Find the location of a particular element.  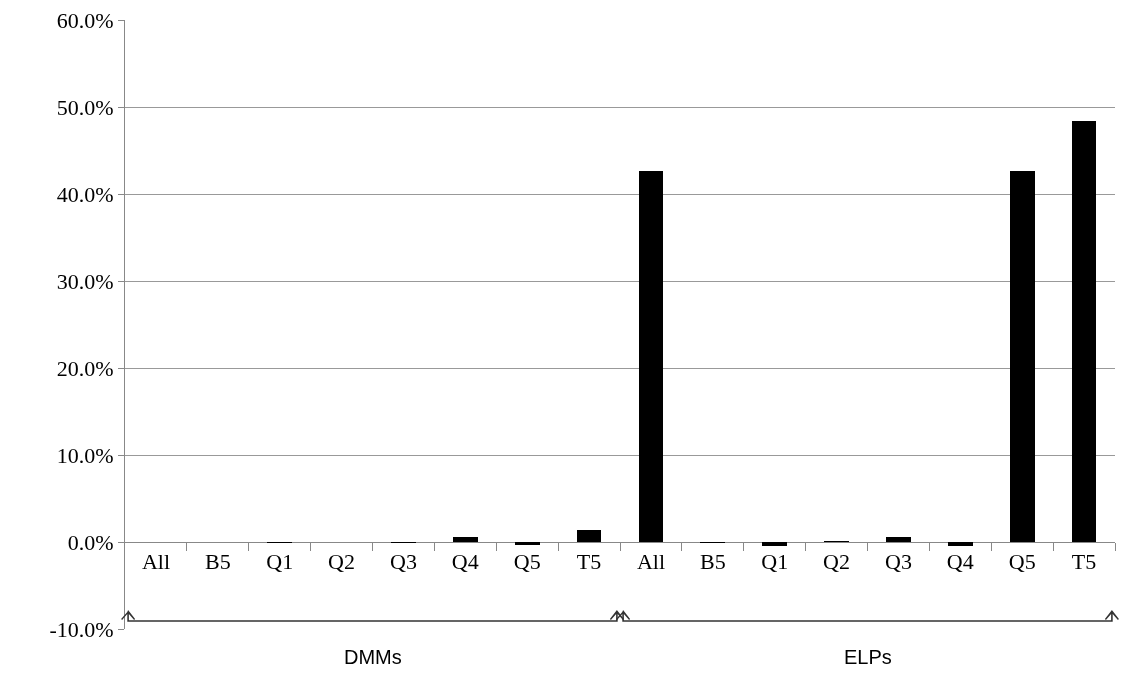

y-tick-label: 20.0% is located at coordinates (85, 368).